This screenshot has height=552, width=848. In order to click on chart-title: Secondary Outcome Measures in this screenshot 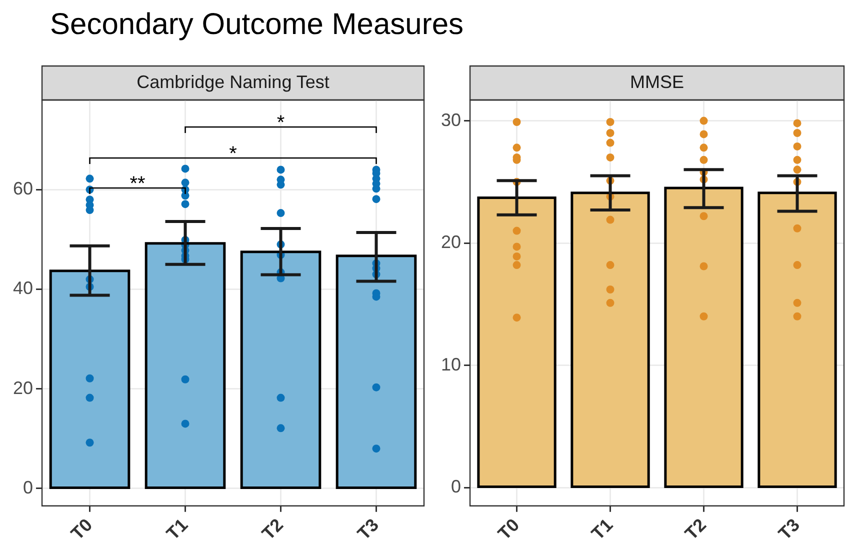, I will do `click(257, 25)`.